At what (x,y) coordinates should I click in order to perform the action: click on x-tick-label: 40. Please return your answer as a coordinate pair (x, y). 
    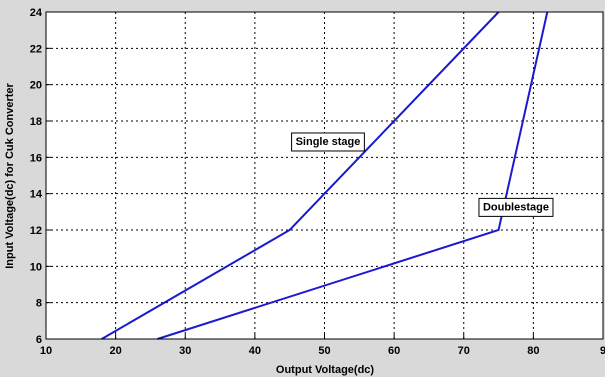
    Looking at the image, I should click on (255, 351).